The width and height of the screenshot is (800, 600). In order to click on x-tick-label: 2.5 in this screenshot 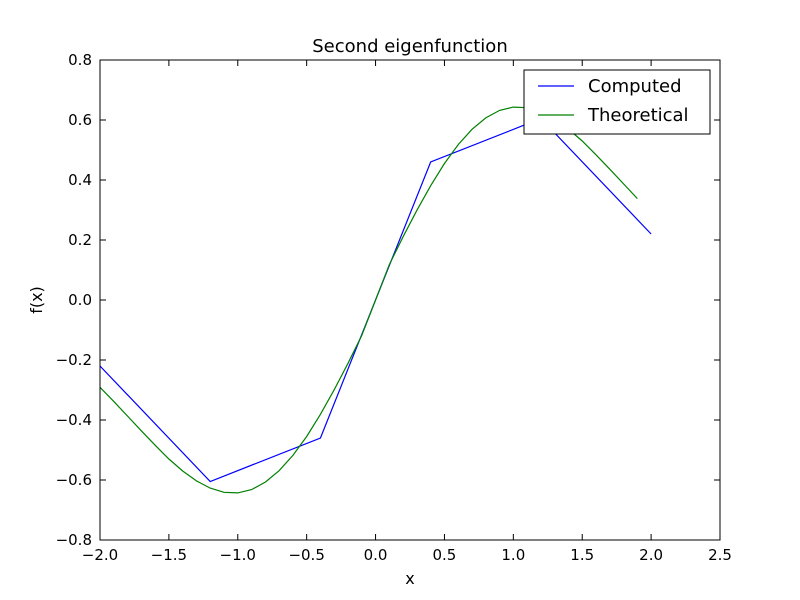, I will do `click(720, 555)`.